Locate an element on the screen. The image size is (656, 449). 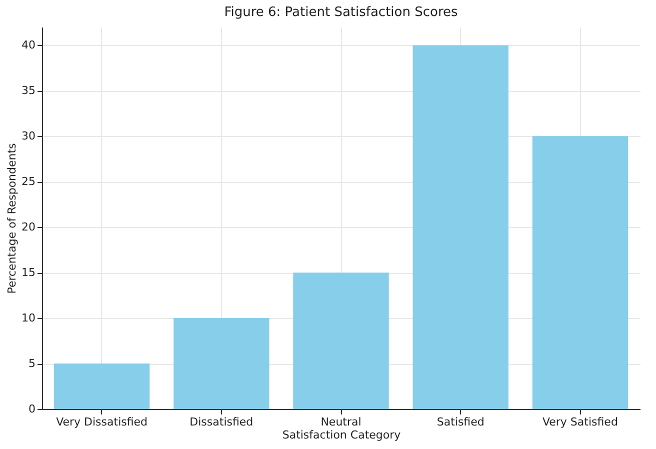
x-tick-label: Dissatisfied is located at coordinates (222, 422).